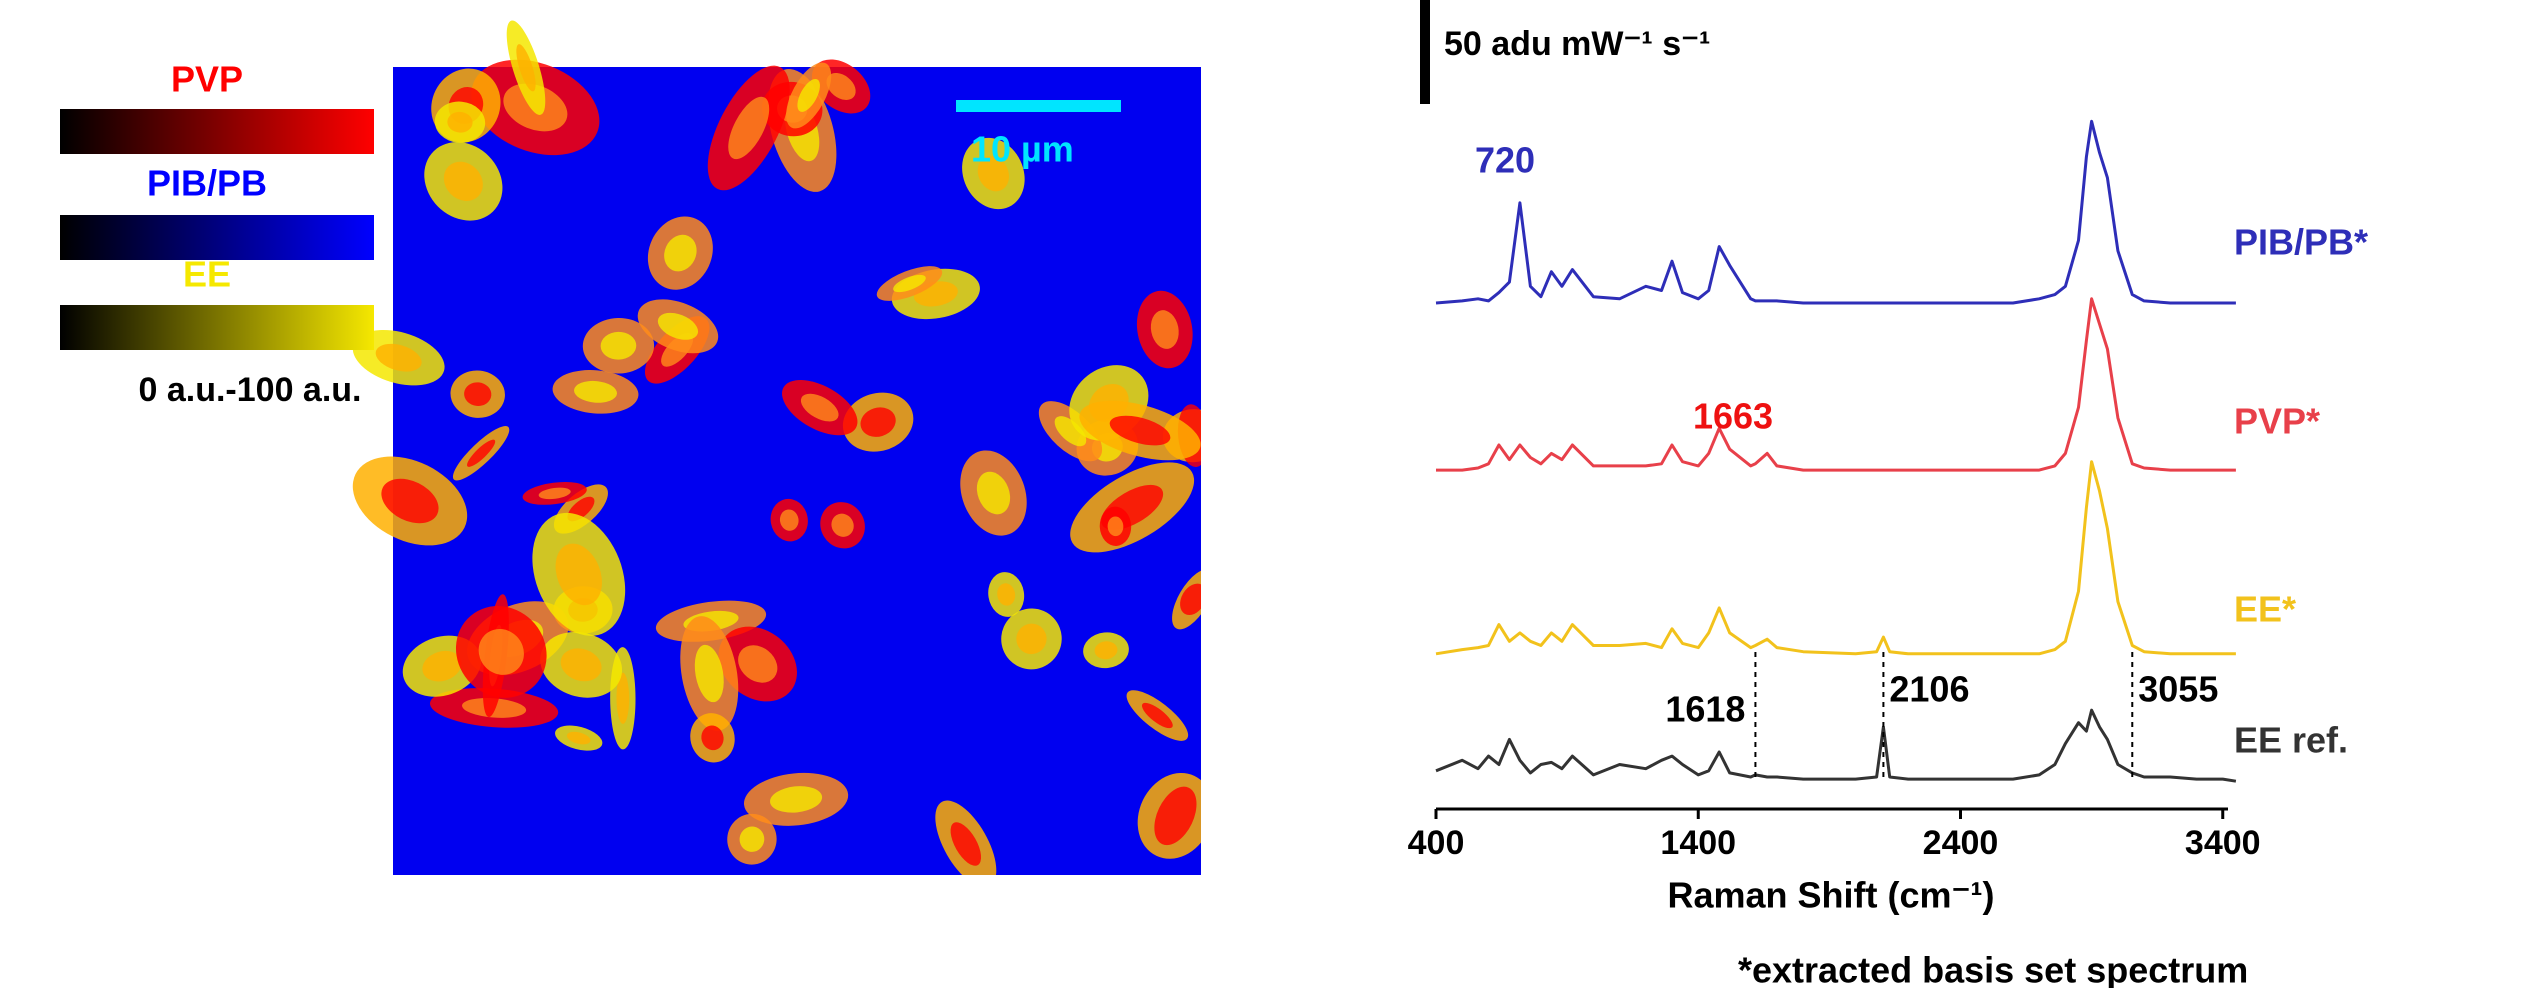  I want to click on legend-label: PIB/PB*, so click(2301, 242).